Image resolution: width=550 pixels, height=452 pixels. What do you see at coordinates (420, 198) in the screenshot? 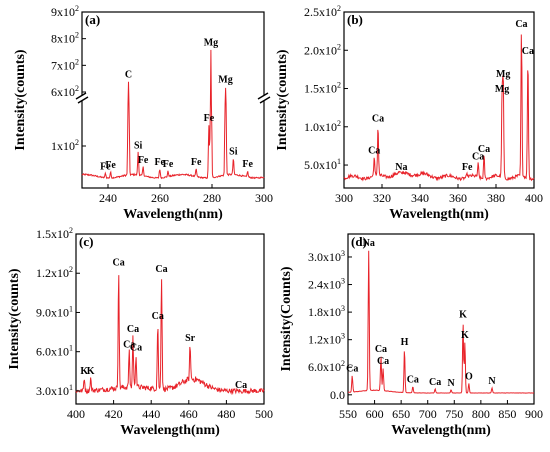
I see `x-tick-label: 340` at bounding box center [420, 198].